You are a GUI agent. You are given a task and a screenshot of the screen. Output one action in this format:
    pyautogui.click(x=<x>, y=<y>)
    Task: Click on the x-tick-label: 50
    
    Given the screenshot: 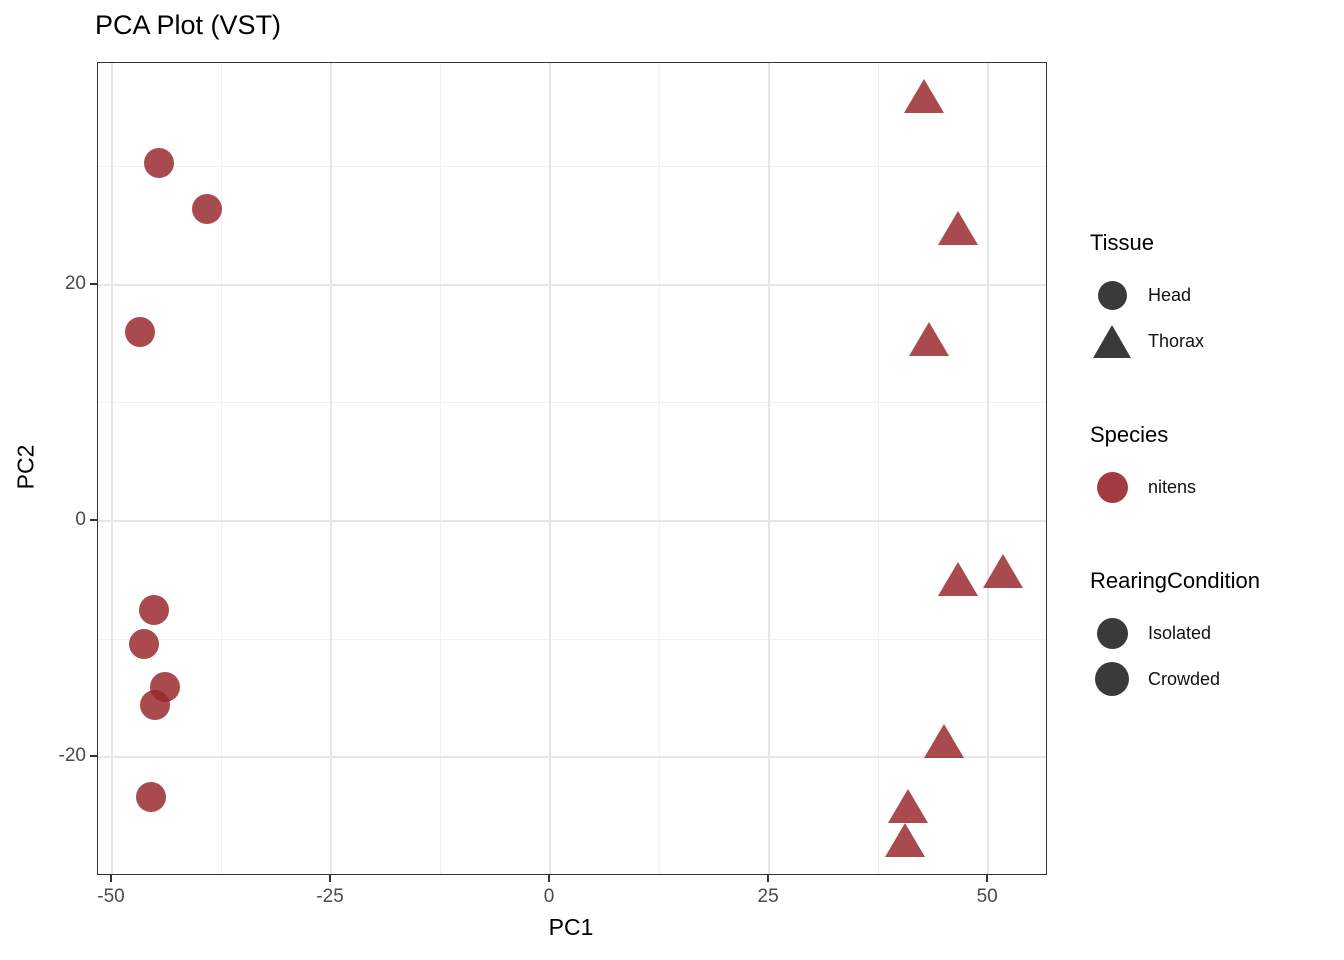 What is the action you would take?
    pyautogui.click(x=987, y=896)
    